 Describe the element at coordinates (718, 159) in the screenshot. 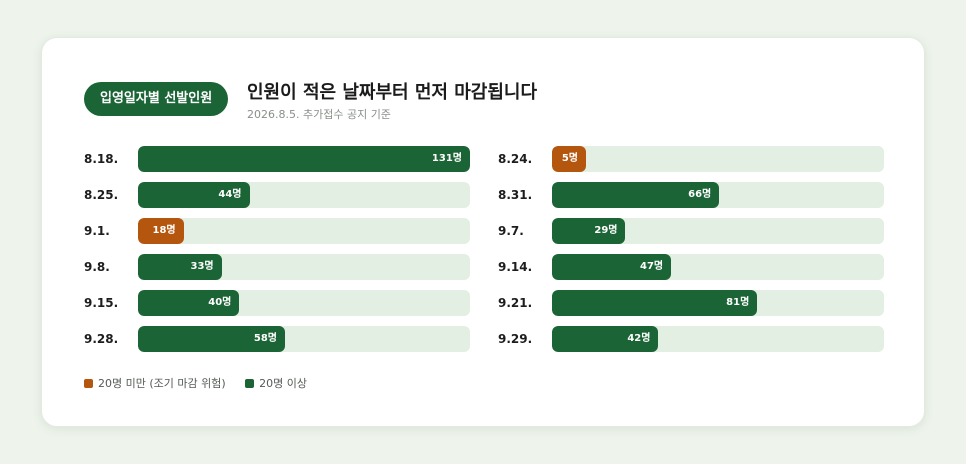

I see `bar-track: 5명` at that location.